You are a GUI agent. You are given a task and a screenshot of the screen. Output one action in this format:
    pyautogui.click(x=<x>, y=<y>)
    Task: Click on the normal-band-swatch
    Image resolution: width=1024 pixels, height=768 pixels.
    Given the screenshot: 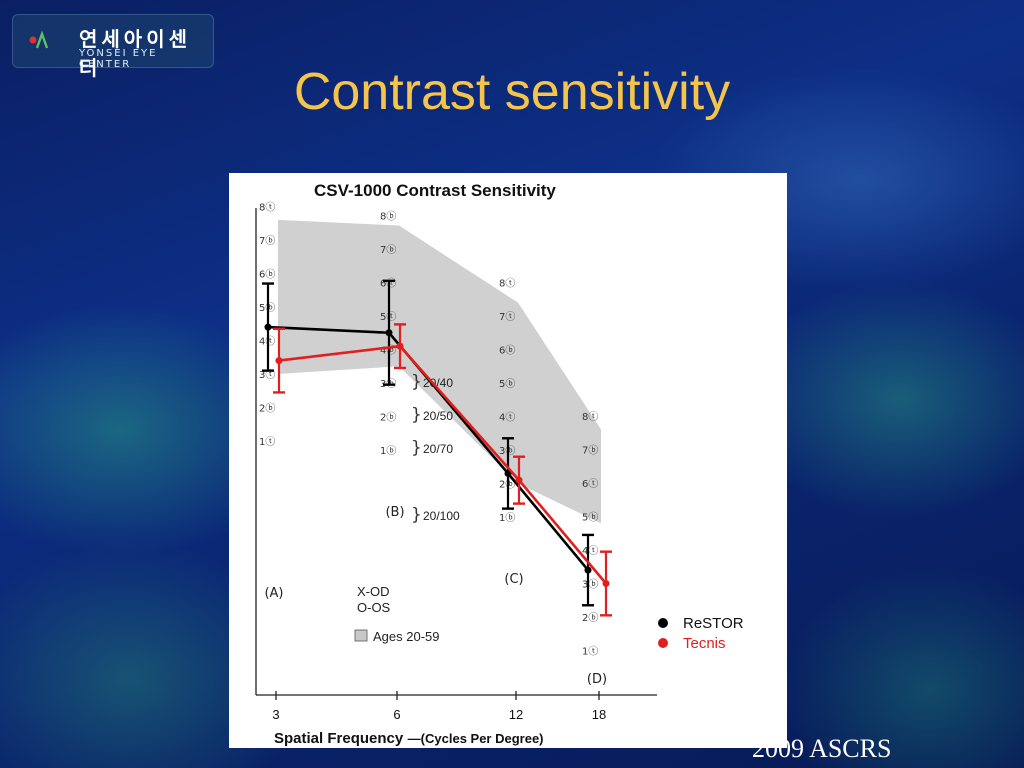 What is the action you would take?
    pyautogui.click(x=361, y=635)
    